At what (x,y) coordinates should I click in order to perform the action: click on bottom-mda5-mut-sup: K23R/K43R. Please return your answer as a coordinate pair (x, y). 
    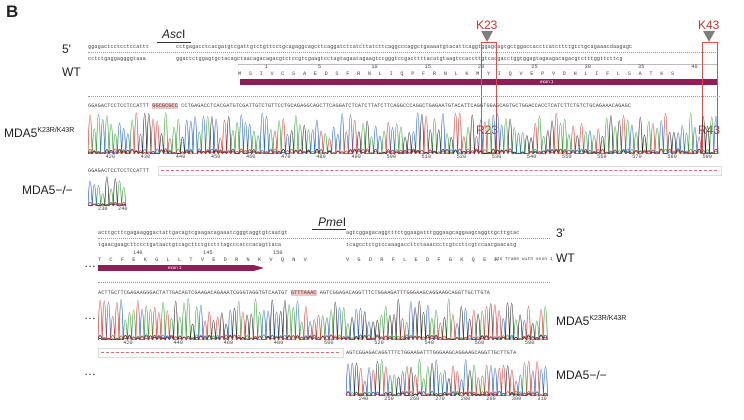
    Looking at the image, I should click on (608, 318).